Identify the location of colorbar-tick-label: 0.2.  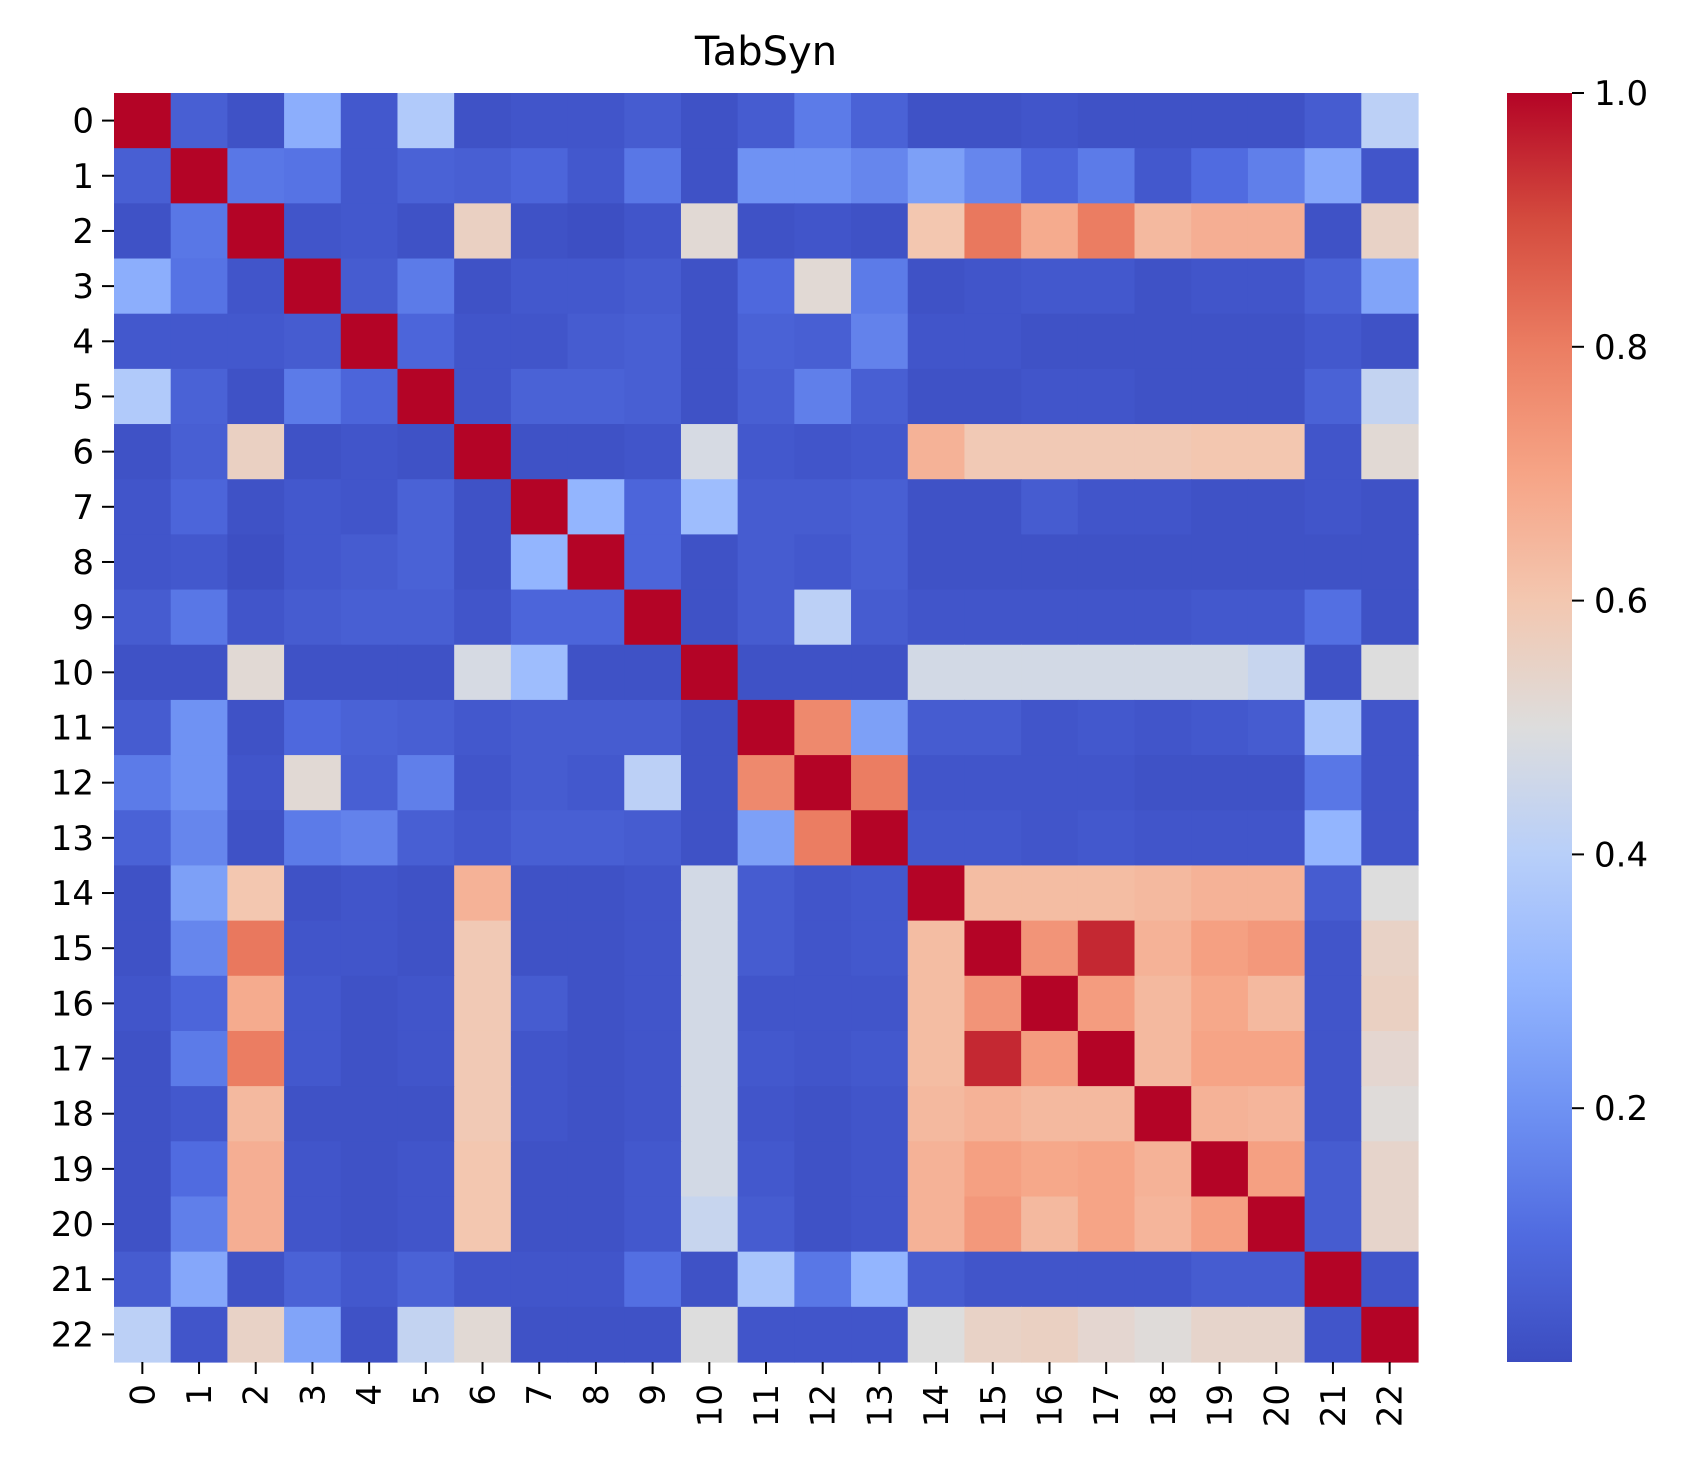
(1621, 1109).